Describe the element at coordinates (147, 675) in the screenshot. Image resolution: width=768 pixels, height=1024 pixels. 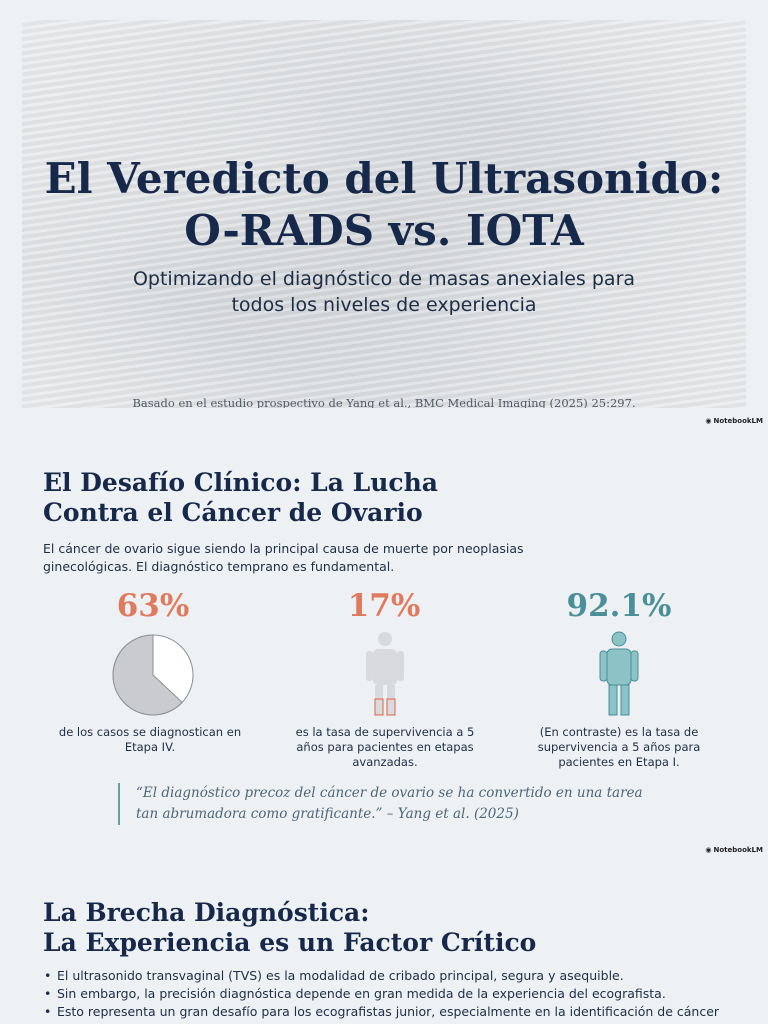
I see `pie-slice-stage-iv` at that location.